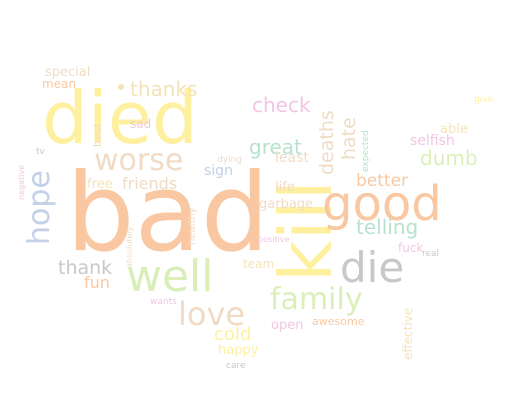 The width and height of the screenshot is (515, 404). I want to click on word-free: free, so click(100, 184).